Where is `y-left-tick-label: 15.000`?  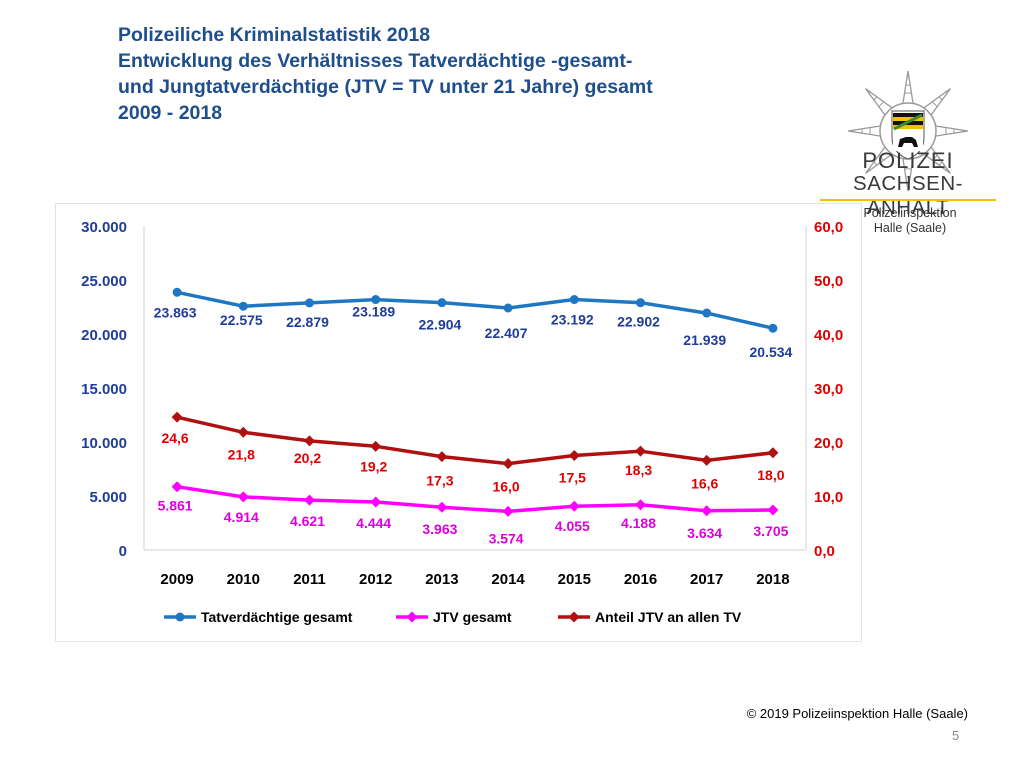 y-left-tick-label: 15.000 is located at coordinates (104, 389).